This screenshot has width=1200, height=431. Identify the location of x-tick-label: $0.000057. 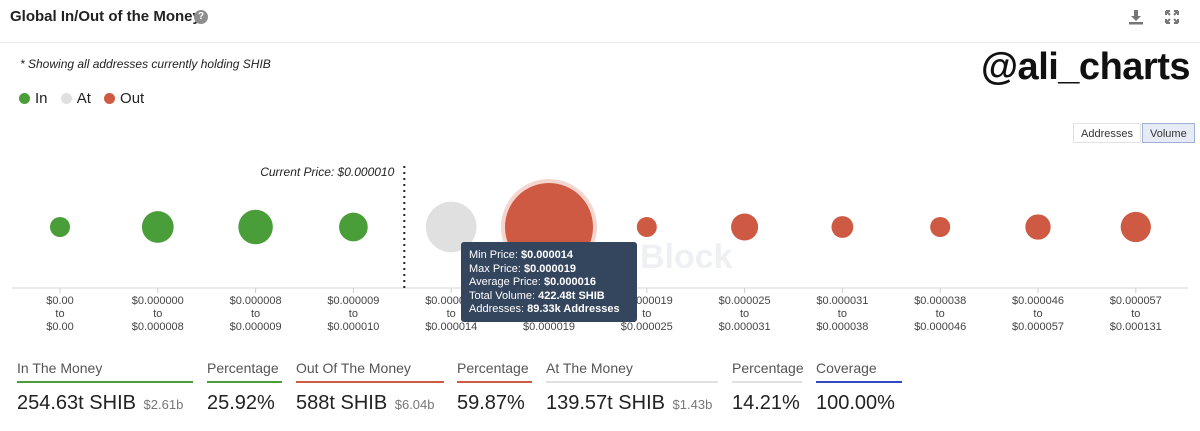
(1038, 327).